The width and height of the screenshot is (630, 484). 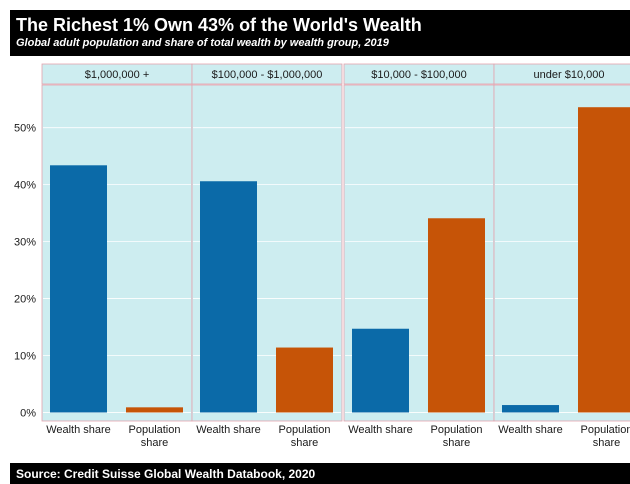 I want to click on bar-10-000-100-000-wealth-share, so click(x=380, y=370).